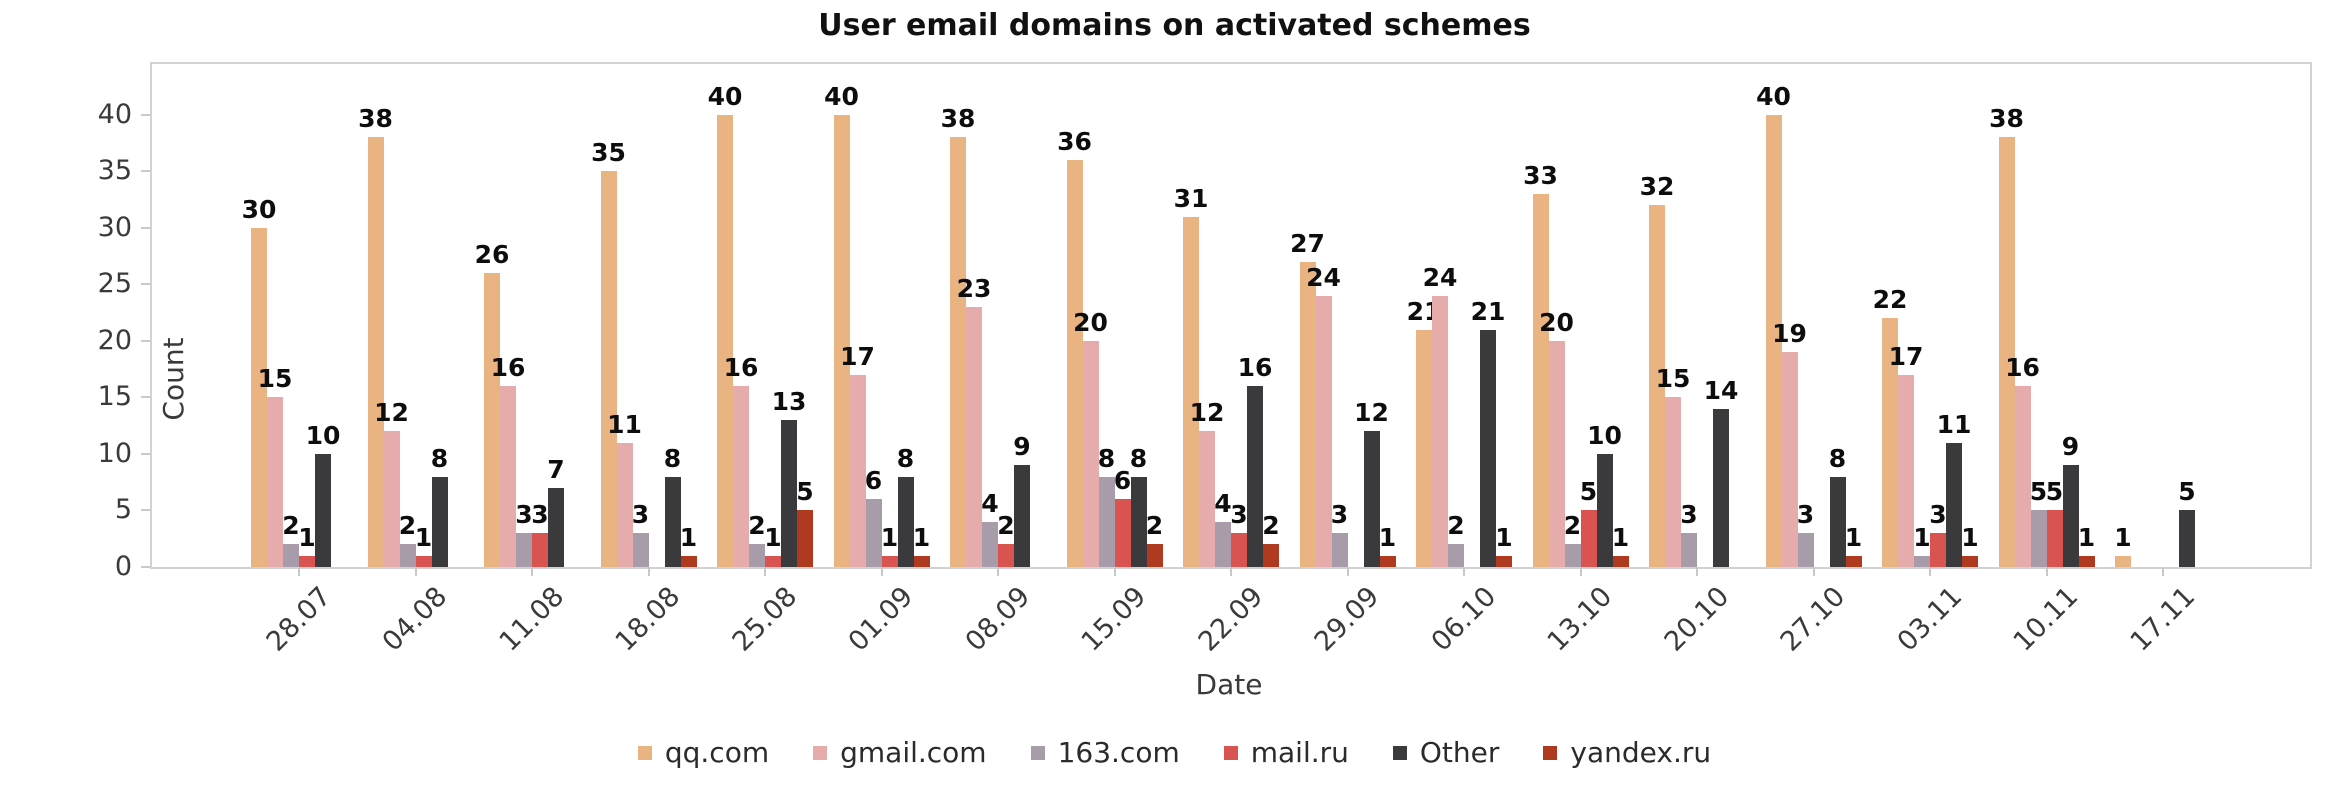  I want to click on bar-value-label: 10, so click(323, 435).